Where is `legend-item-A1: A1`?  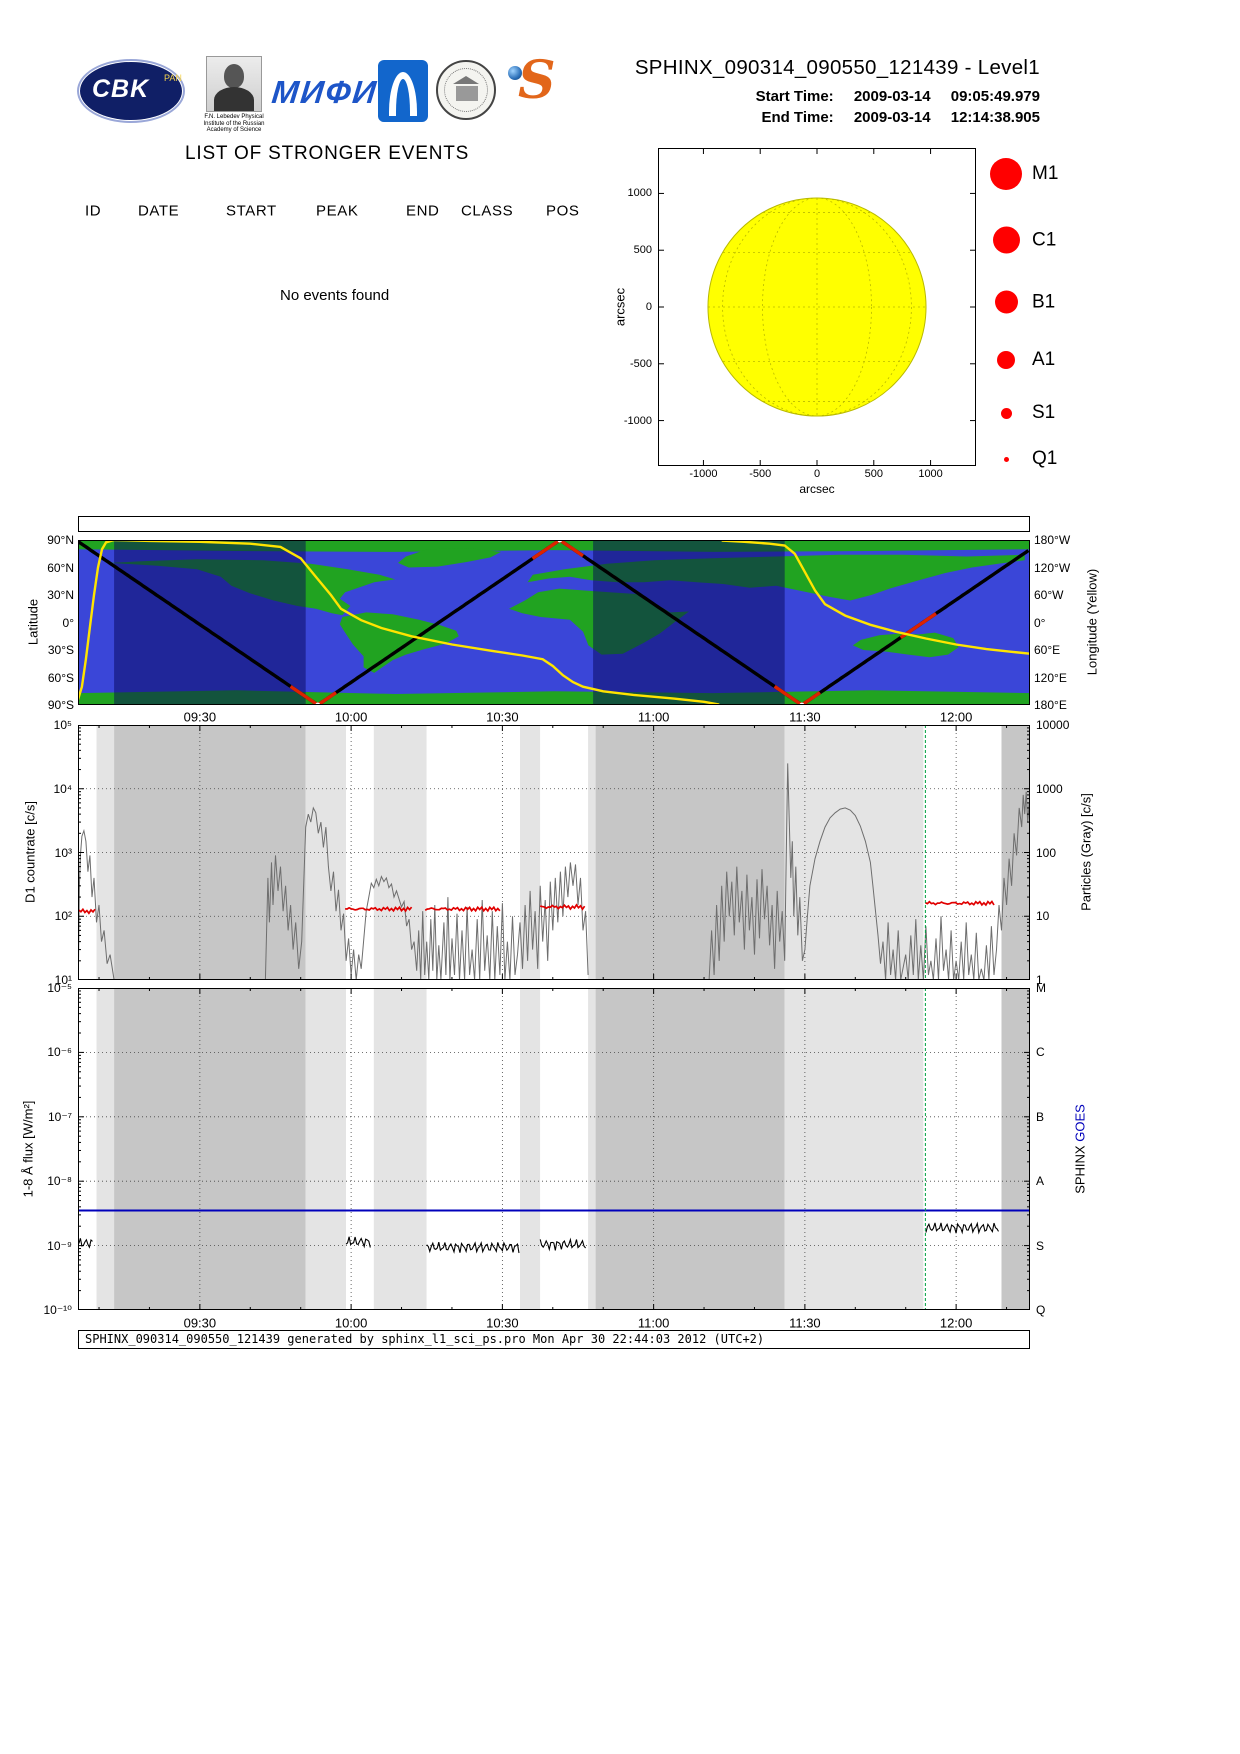 legend-item-A1: A1 is located at coordinates (1021, 360).